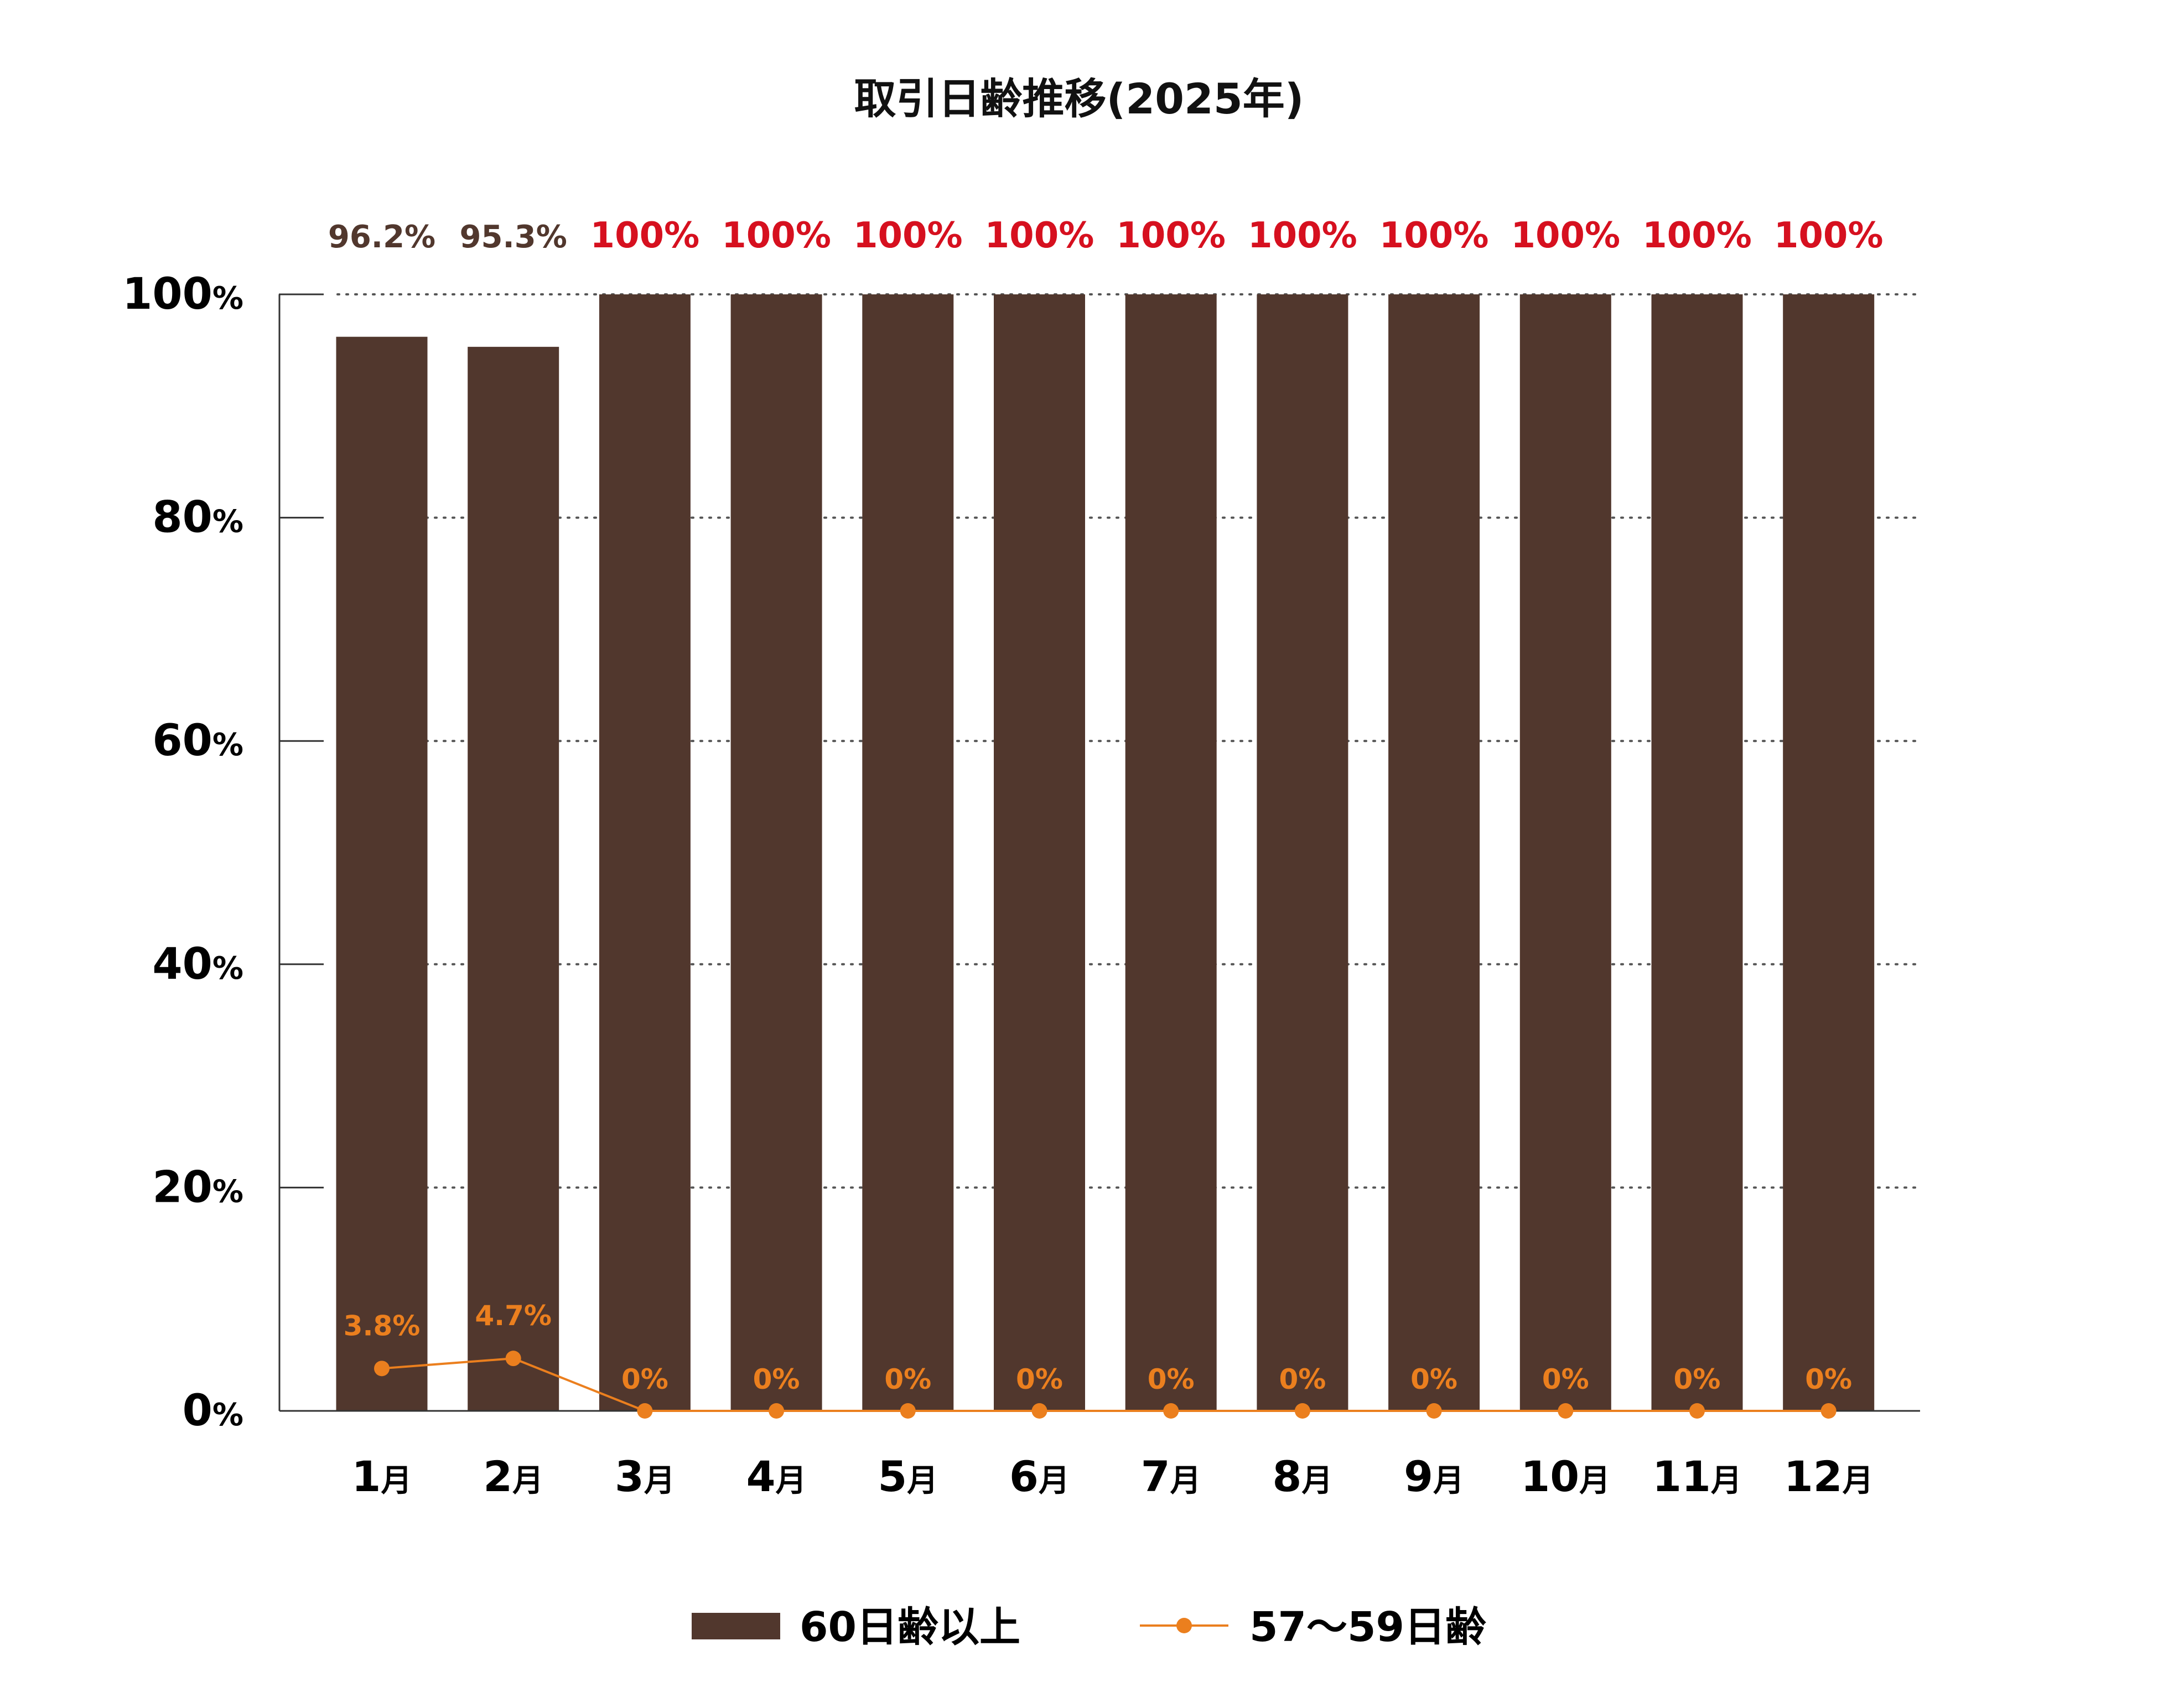 The height and width of the screenshot is (1708, 2158). Describe the element at coordinates (513, 1316) in the screenshot. I see `line-value-label: 4.7%` at that location.